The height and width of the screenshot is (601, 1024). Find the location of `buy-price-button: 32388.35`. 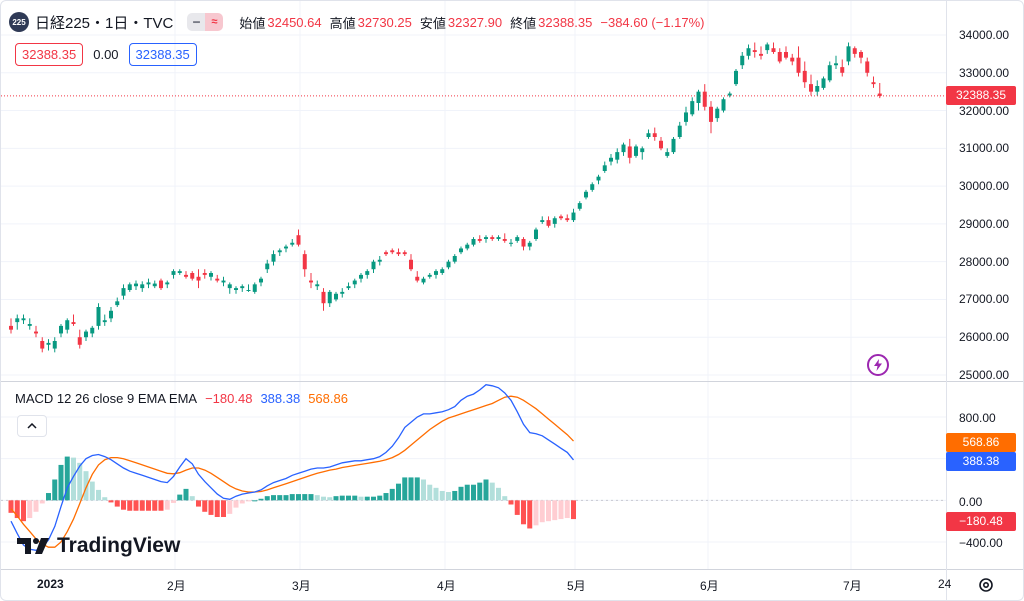

buy-price-button: 32388.35 is located at coordinates (162, 54).